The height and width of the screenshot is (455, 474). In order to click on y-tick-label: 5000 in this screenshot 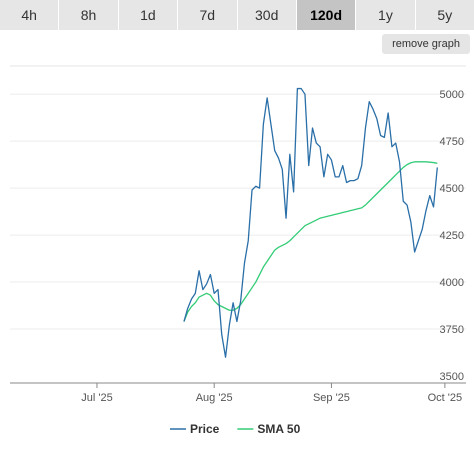, I will do `click(452, 95)`.